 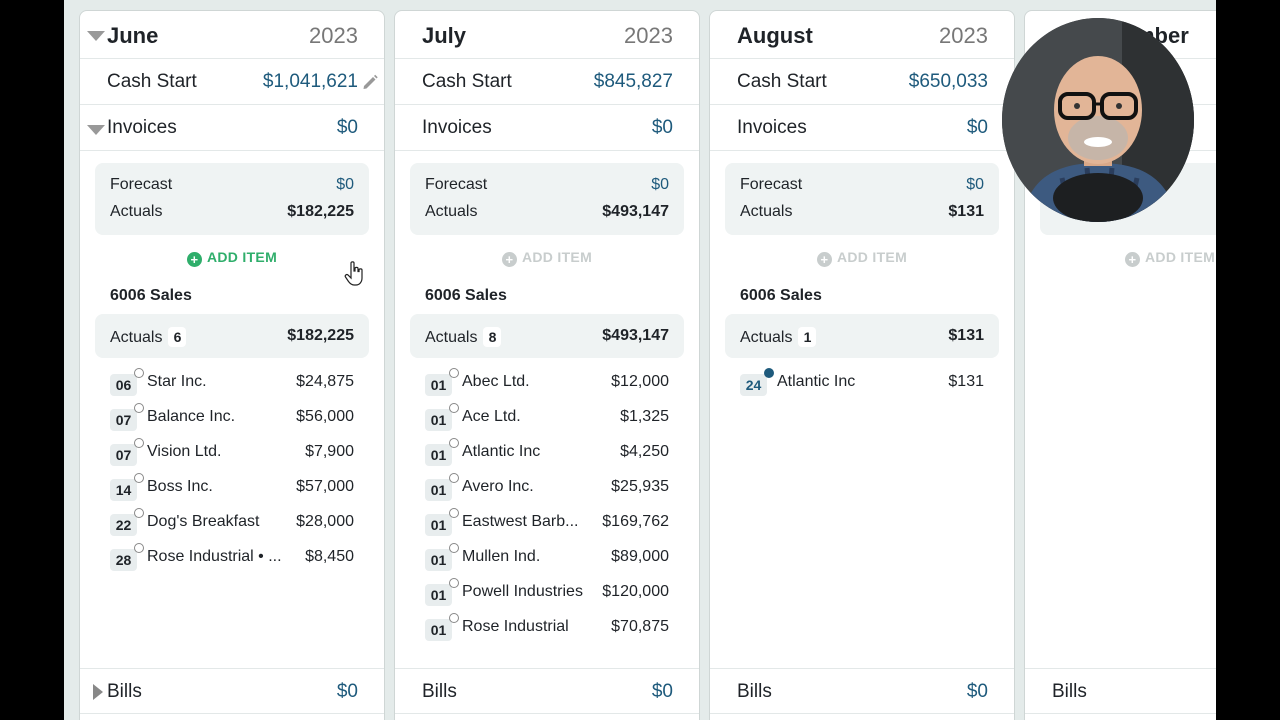 I want to click on section-actuals-box: Actuals 8 $493,147, so click(x=547, y=336).